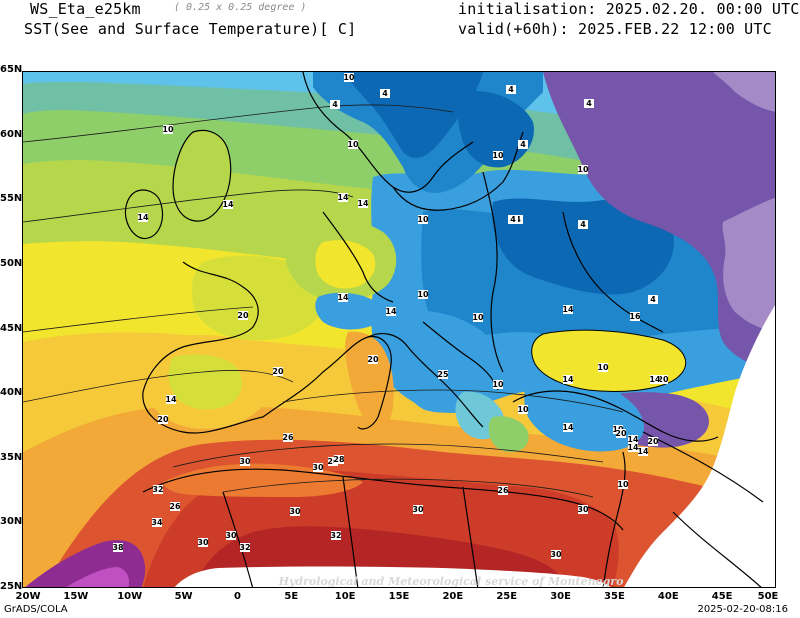  What do you see at coordinates (445, 361) in the screenshot?
I see `balkans-blue` at bounding box center [445, 361].